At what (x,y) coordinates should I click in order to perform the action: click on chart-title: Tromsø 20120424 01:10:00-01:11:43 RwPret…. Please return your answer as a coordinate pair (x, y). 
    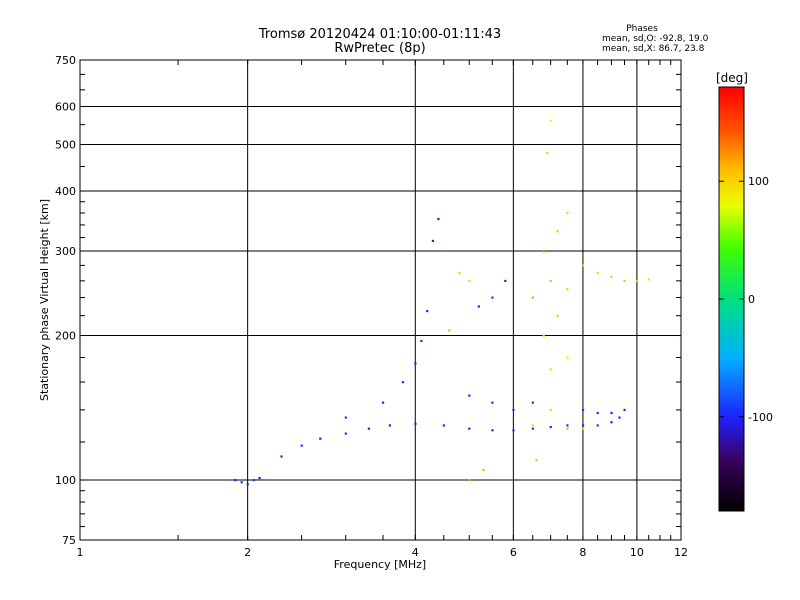
    Looking at the image, I should click on (380, 42).